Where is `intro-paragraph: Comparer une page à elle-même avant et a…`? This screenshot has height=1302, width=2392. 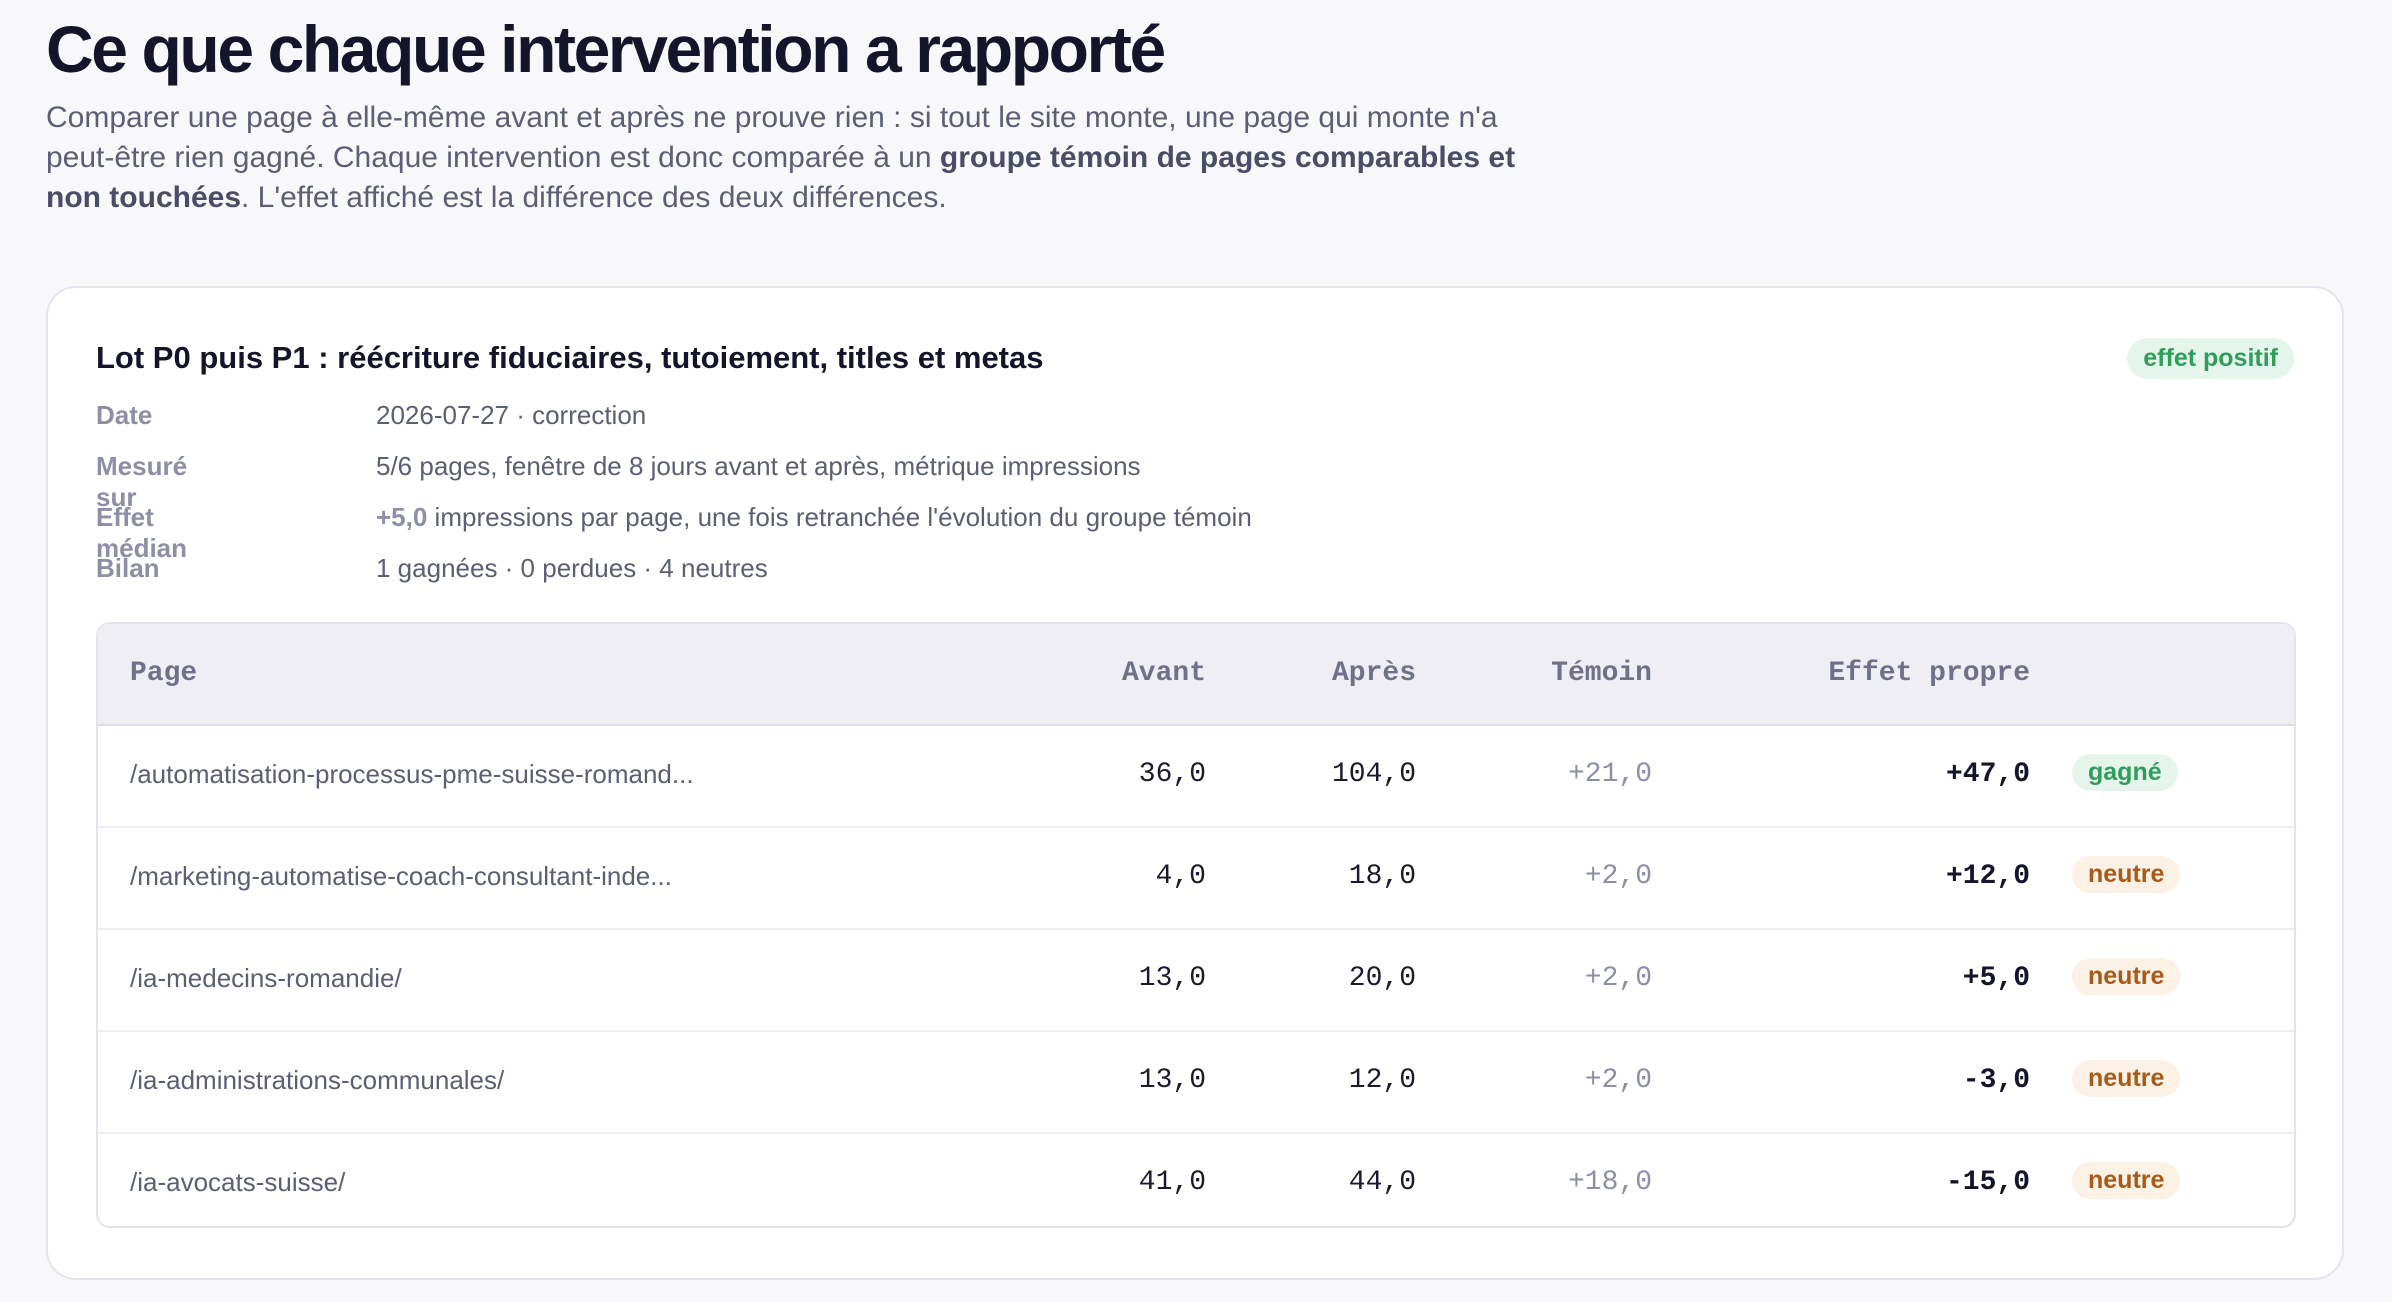
intro-paragraph: Comparer une page à elle-même avant et a… is located at coordinates (796, 158).